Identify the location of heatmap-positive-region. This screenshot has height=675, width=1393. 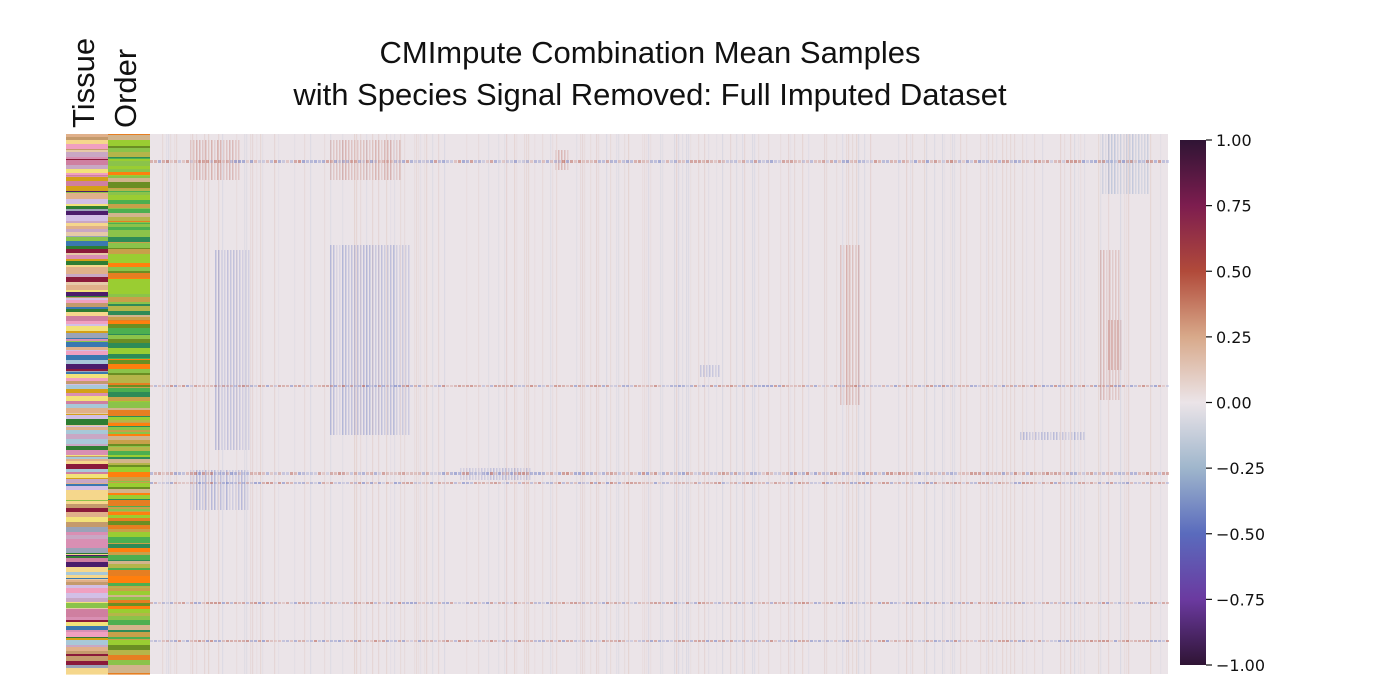
(224, 160).